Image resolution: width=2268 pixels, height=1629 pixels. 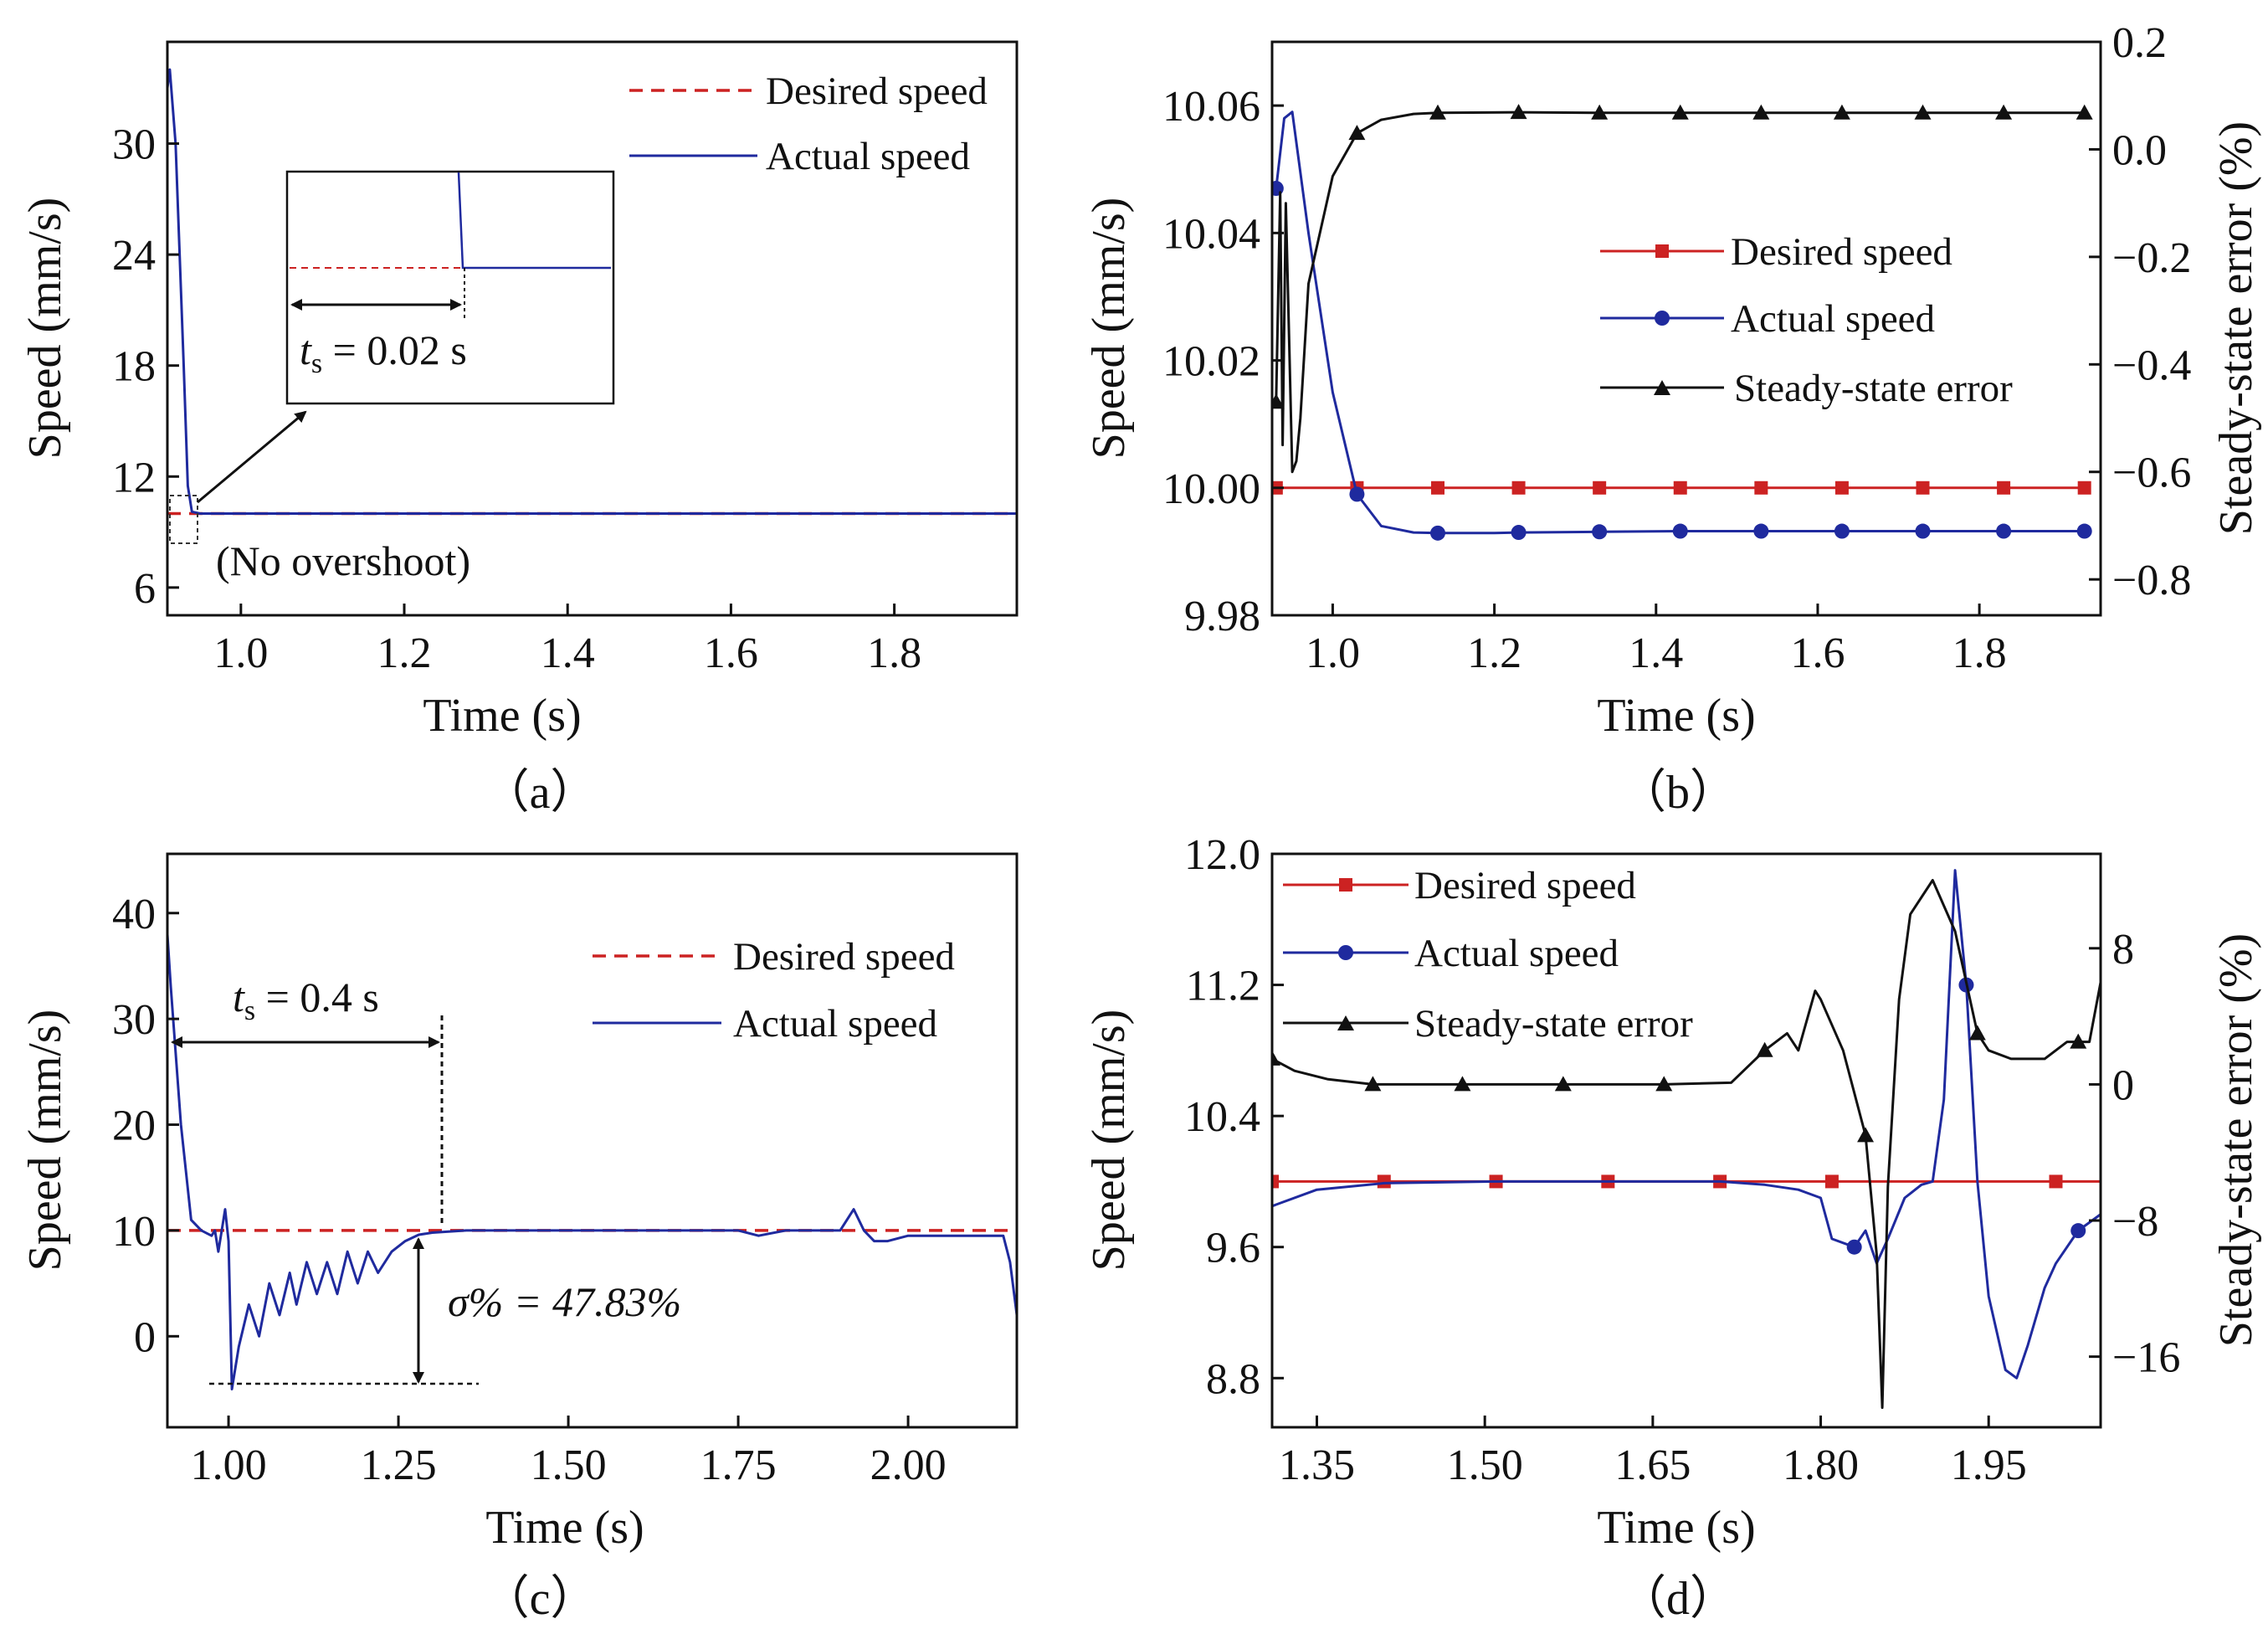 I want to click on y-axis-title-a: Speed (mm/s), so click(x=45, y=329).